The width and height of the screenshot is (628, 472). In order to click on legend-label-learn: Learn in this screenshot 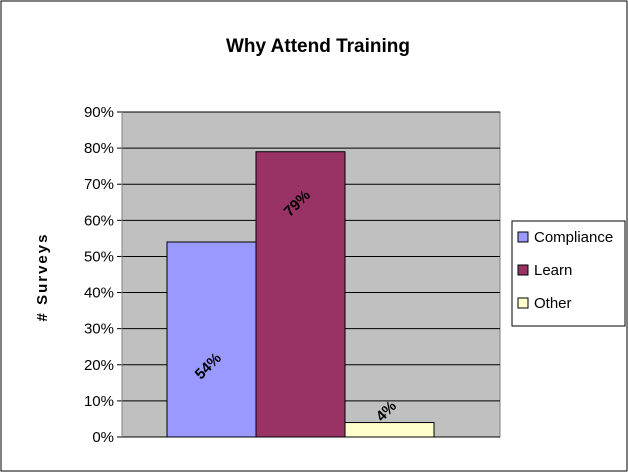, I will do `click(553, 270)`.